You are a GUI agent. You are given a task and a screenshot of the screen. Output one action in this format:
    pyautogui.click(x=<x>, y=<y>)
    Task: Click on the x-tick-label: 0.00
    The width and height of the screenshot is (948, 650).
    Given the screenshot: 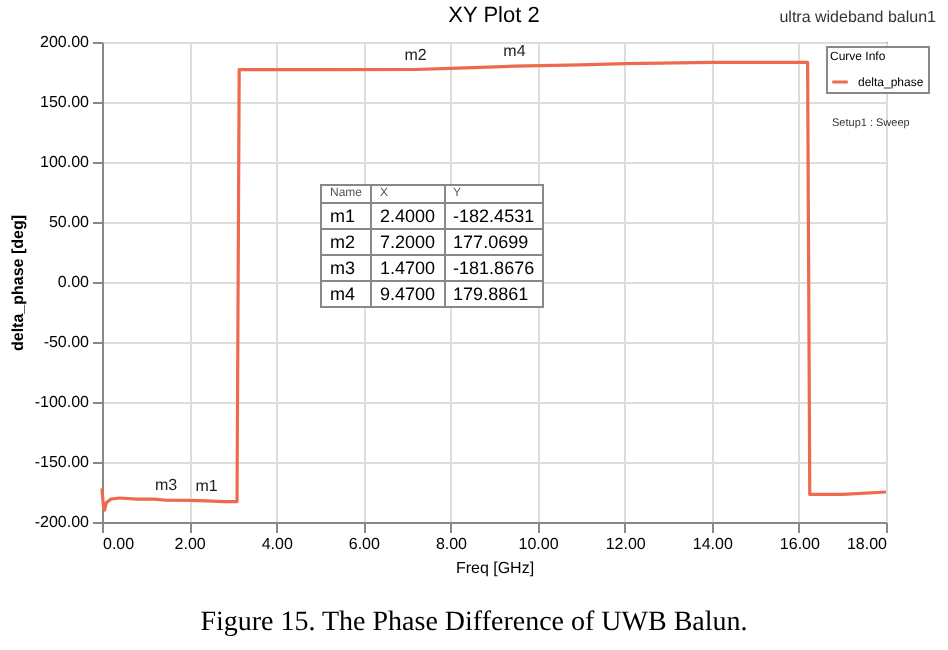 What is the action you would take?
    pyautogui.click(x=119, y=544)
    